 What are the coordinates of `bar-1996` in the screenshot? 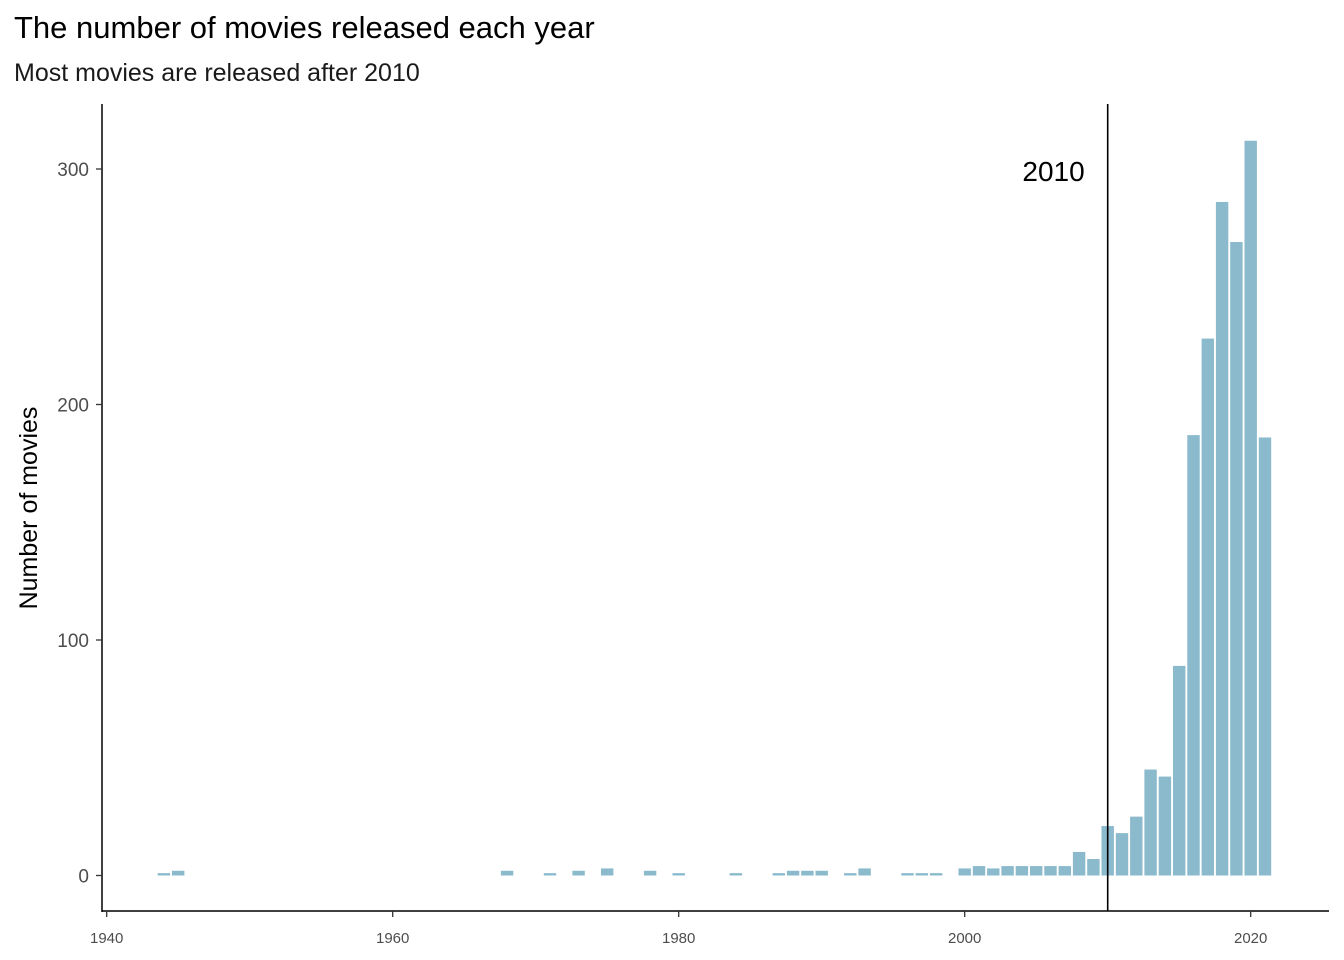 It's located at (907, 874).